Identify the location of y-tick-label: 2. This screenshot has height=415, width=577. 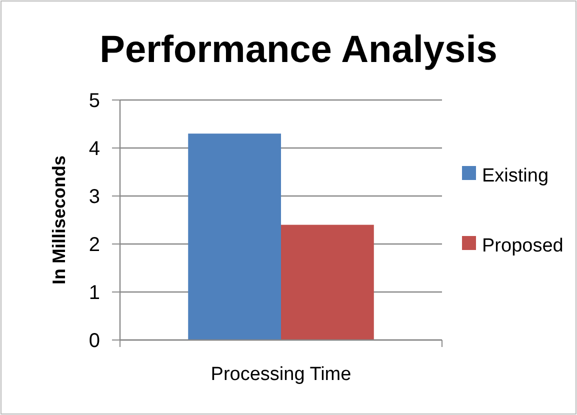
(94, 245).